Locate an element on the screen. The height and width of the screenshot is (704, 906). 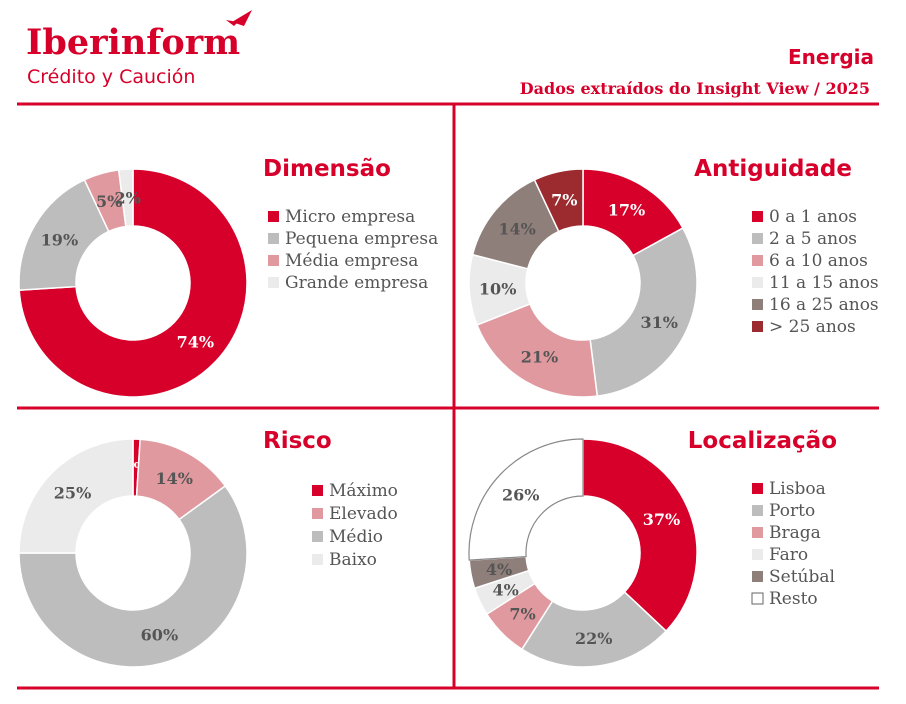
tagline: Crédito y Caución is located at coordinates (111, 77).